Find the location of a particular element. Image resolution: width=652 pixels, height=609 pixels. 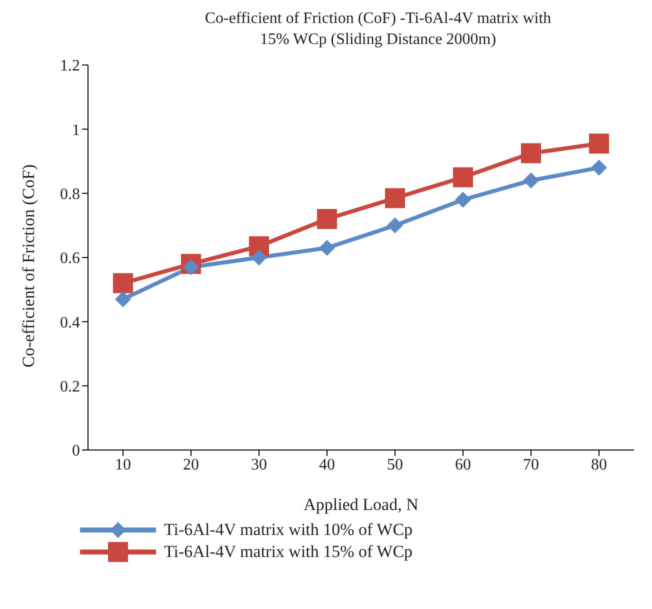

x-axis-title: Applied Load, N is located at coordinates (361, 504).